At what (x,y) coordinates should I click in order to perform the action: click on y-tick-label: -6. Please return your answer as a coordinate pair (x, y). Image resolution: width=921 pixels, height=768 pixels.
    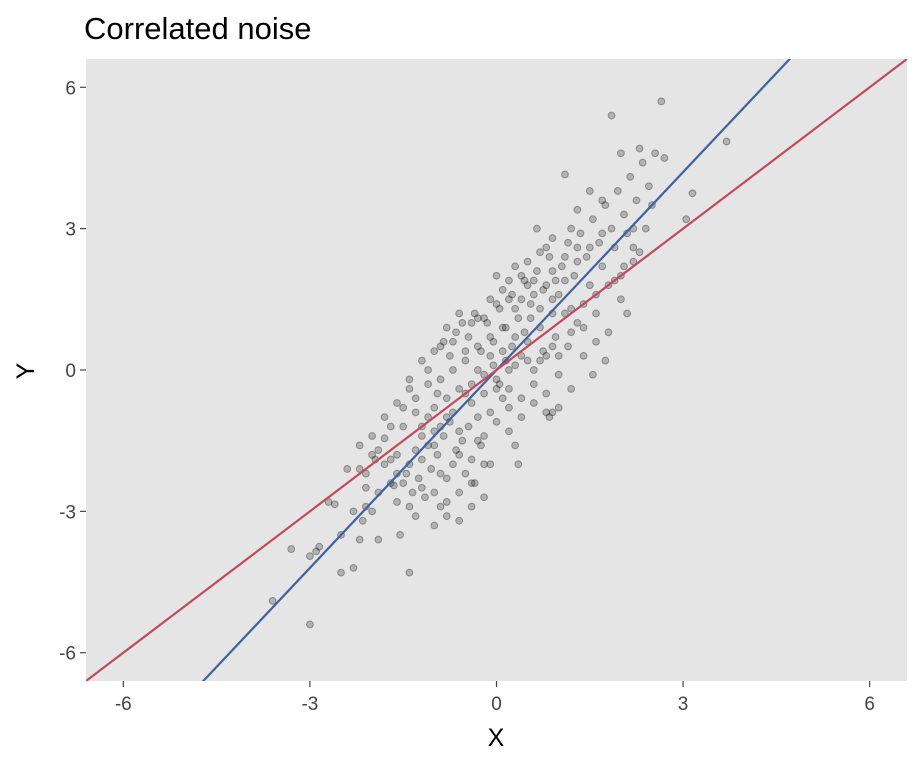
    Looking at the image, I should click on (67, 654).